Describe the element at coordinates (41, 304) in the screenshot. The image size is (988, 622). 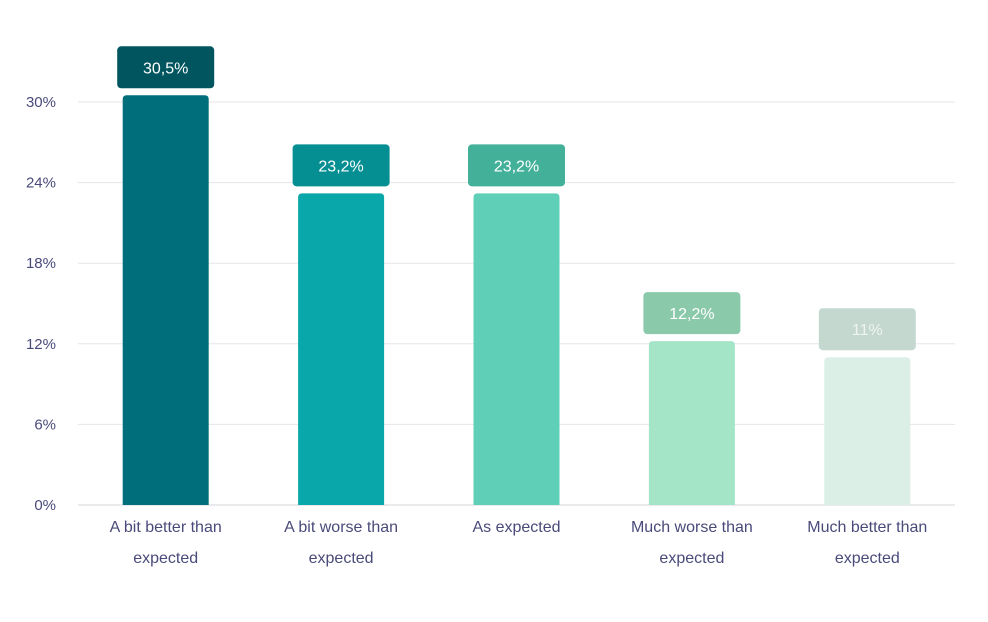
I see `y-axis: 0% 6% 12% 18% 24% 30%` at that location.